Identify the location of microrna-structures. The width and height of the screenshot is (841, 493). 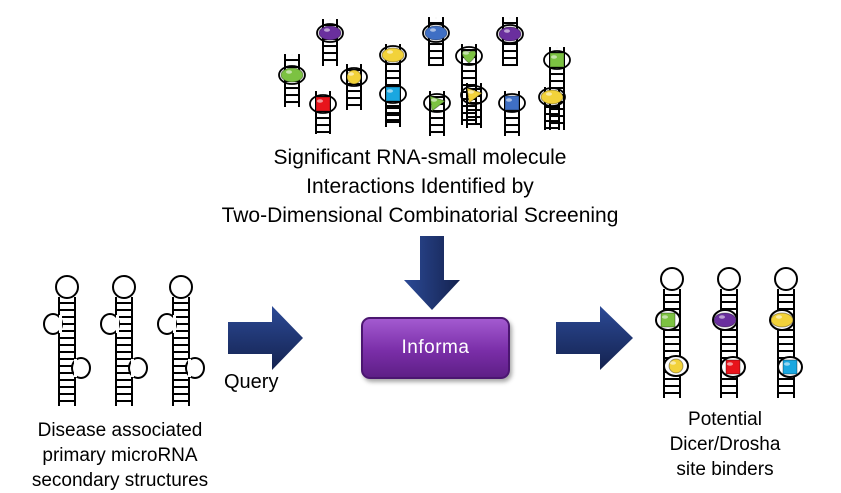
(124, 340).